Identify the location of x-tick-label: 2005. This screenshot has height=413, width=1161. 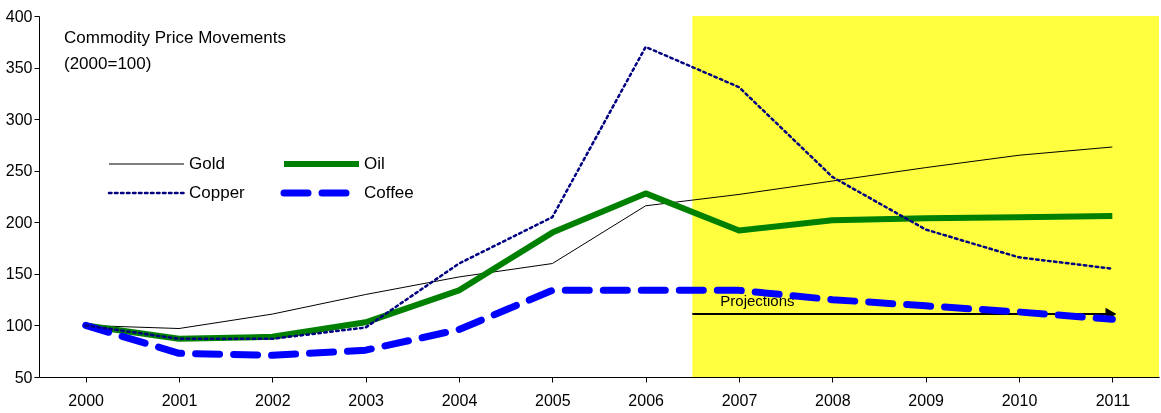
(553, 400).